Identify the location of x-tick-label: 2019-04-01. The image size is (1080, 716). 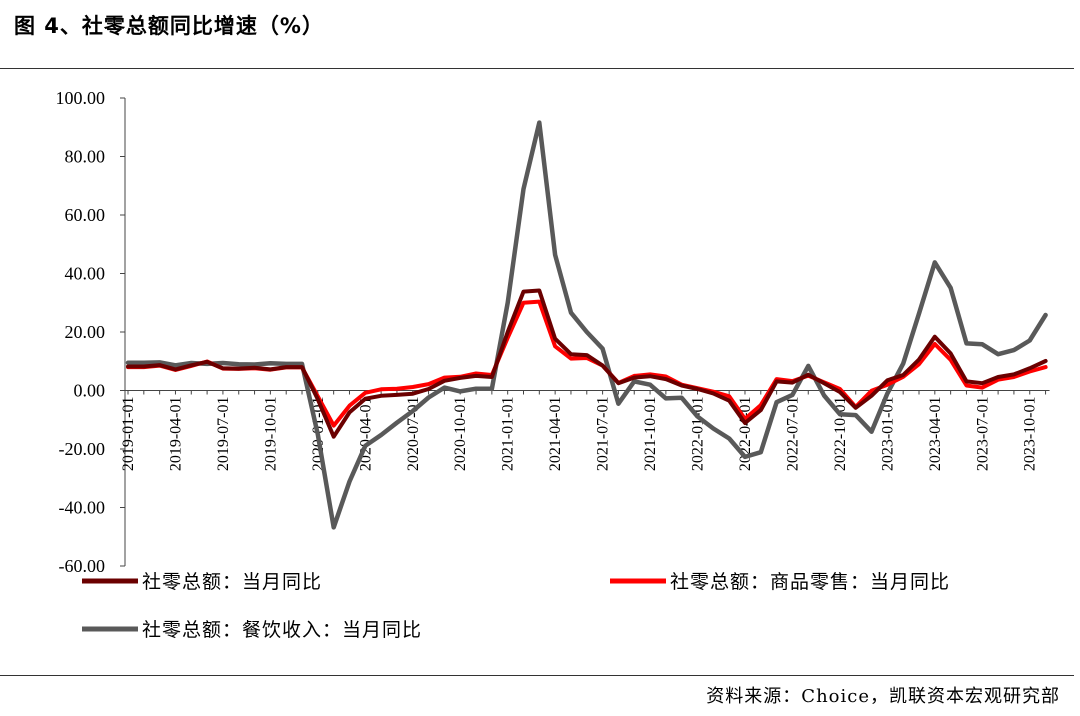
(175, 434).